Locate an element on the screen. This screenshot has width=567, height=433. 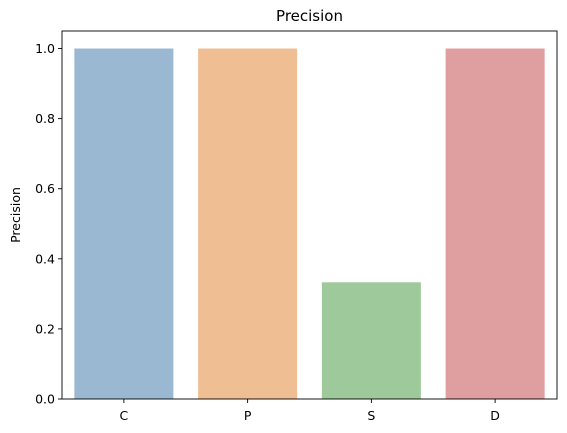
bar-d is located at coordinates (495, 224).